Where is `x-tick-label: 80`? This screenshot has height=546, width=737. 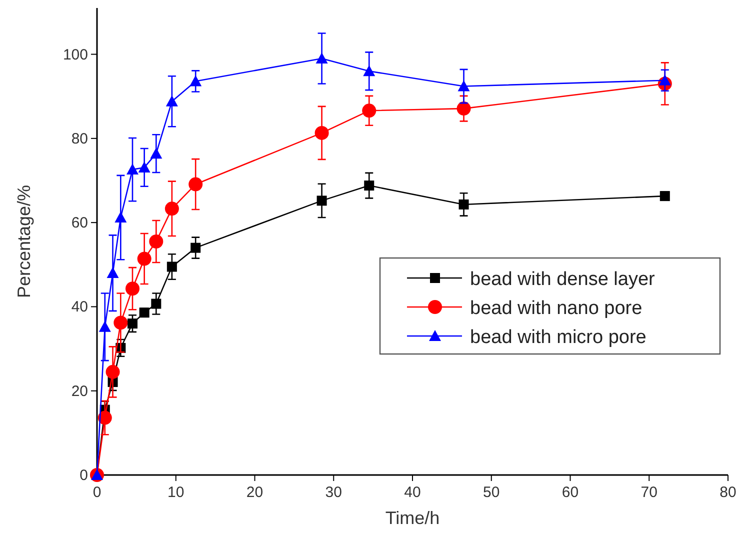
x-tick-label: 80 is located at coordinates (728, 492).